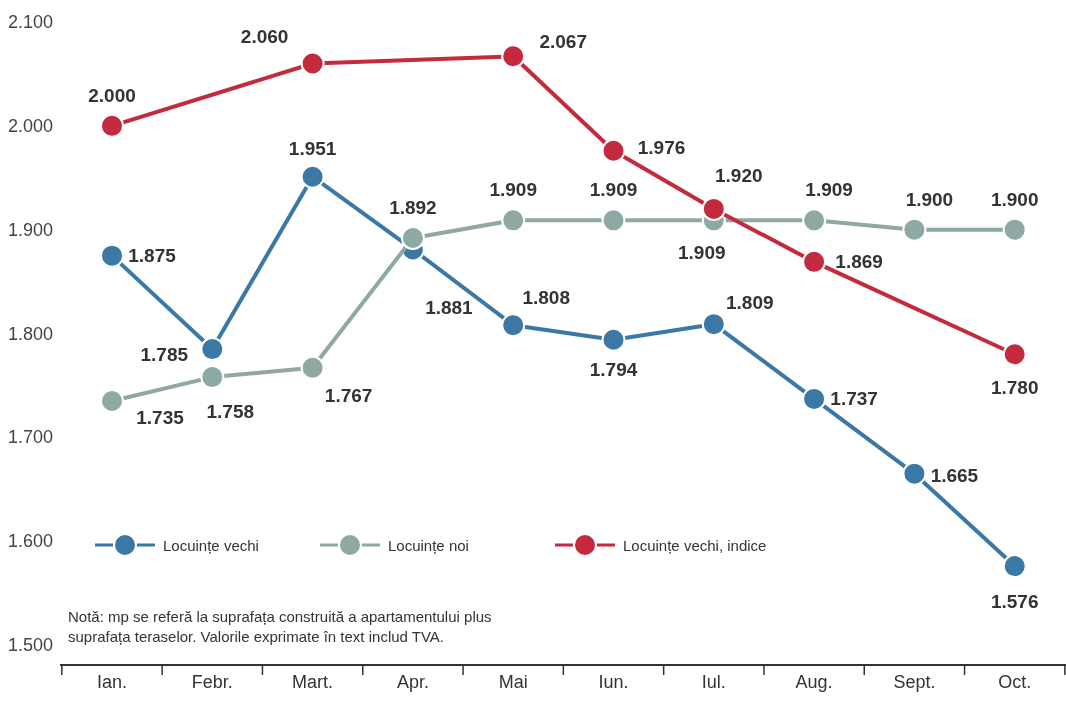 Image resolution: width=1066 pixels, height=706 pixels. I want to click on x-tick-label: Mai, so click(513, 682).